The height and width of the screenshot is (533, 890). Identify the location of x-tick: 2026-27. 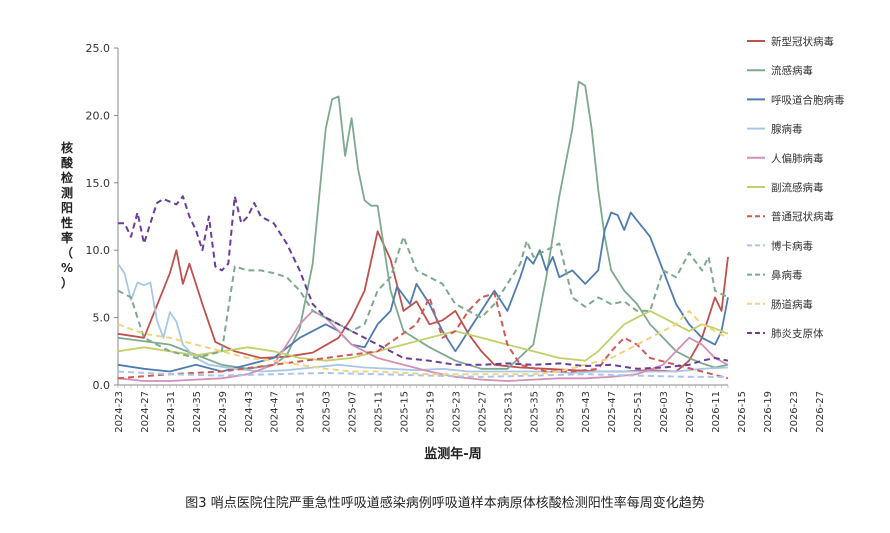
(820, 412).